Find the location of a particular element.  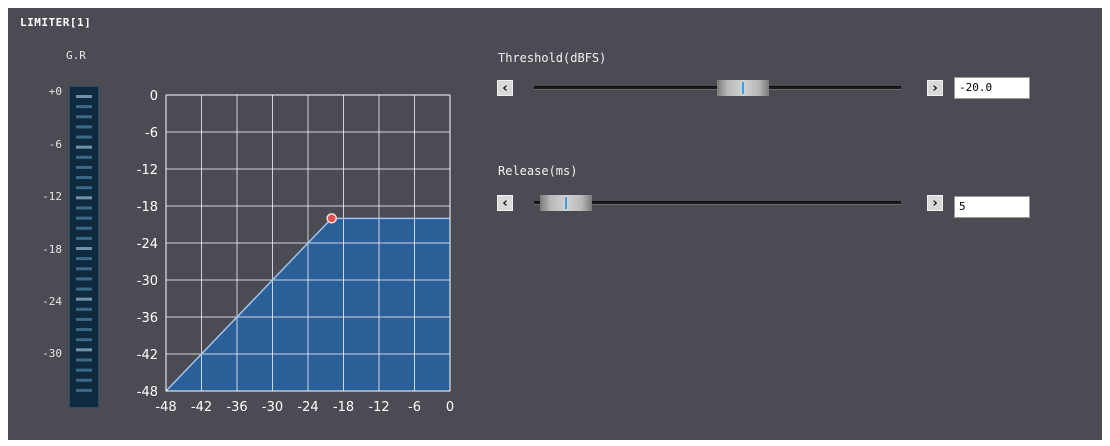

release-slider-thumb is located at coordinates (566, 203).